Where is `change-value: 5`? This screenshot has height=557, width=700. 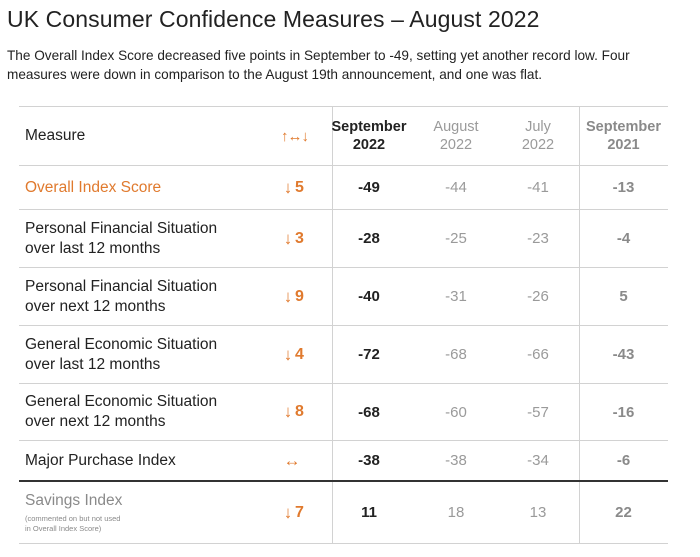 change-value: 5 is located at coordinates (299, 187).